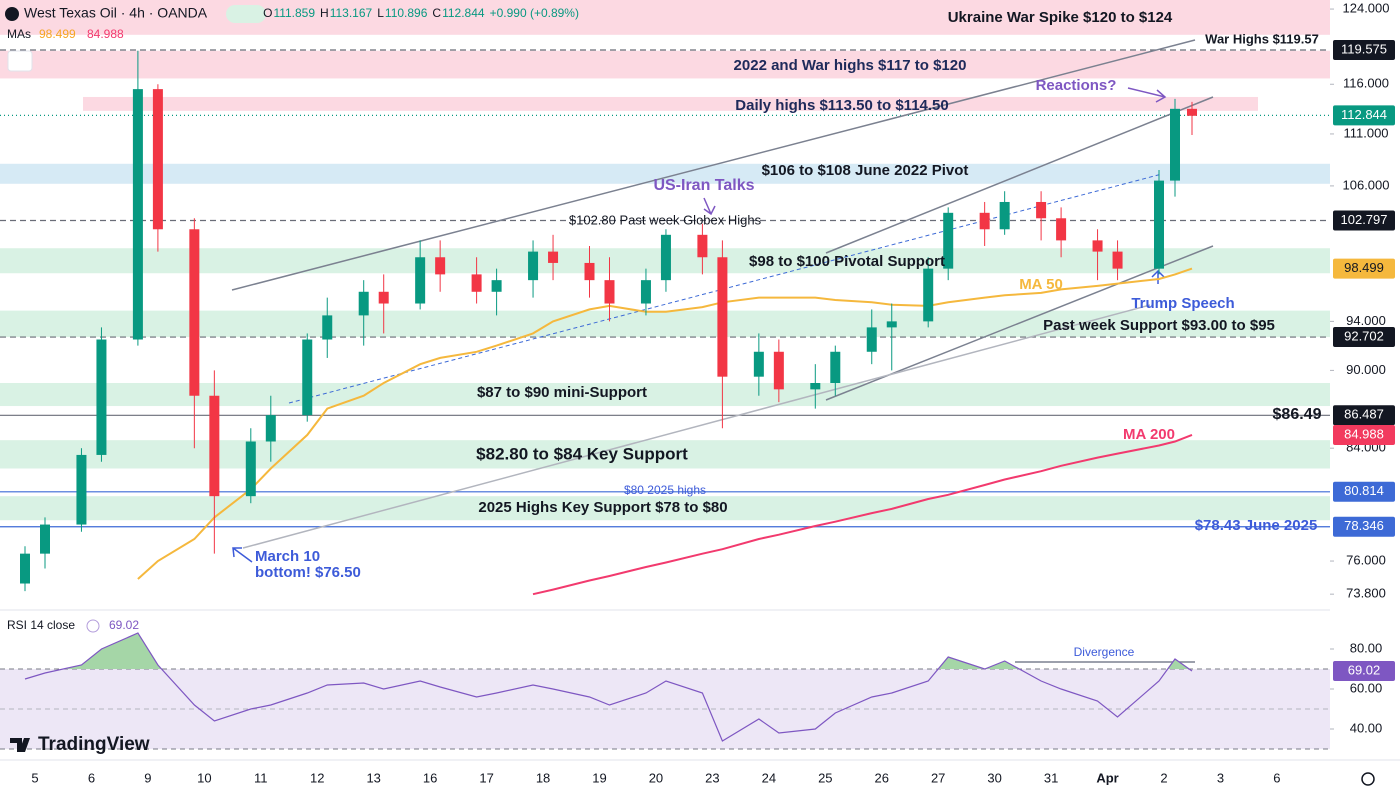 This screenshot has width=1400, height=793. I want to click on status-pill, so click(246, 14).